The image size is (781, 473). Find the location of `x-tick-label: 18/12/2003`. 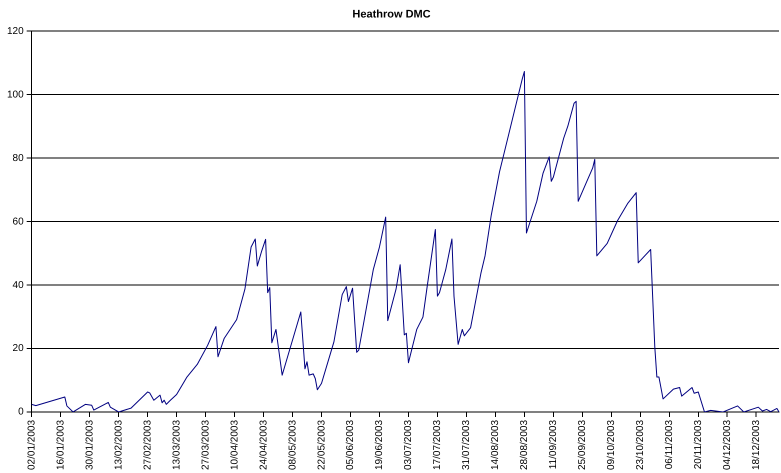

x-tick-label: 18/12/2003 is located at coordinates (756, 445).